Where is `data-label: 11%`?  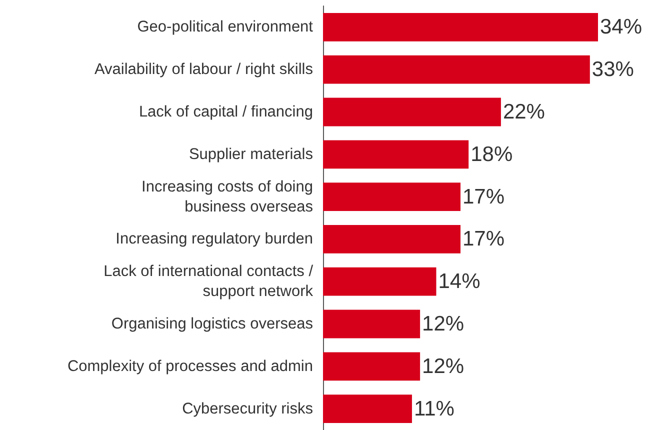 data-label: 11% is located at coordinates (434, 408).